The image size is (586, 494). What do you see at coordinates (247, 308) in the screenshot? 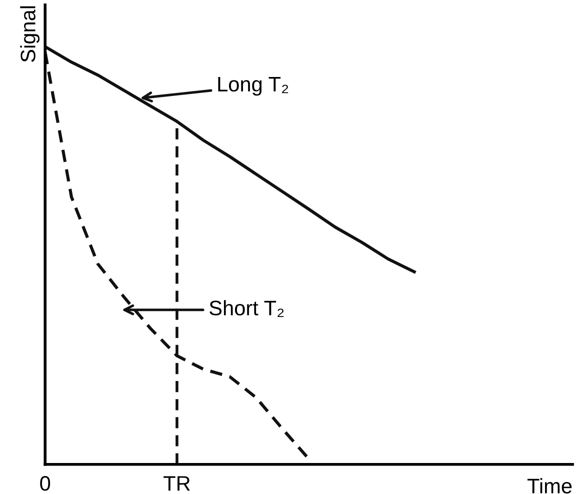
I see `annotation: Short T₂` at bounding box center [247, 308].